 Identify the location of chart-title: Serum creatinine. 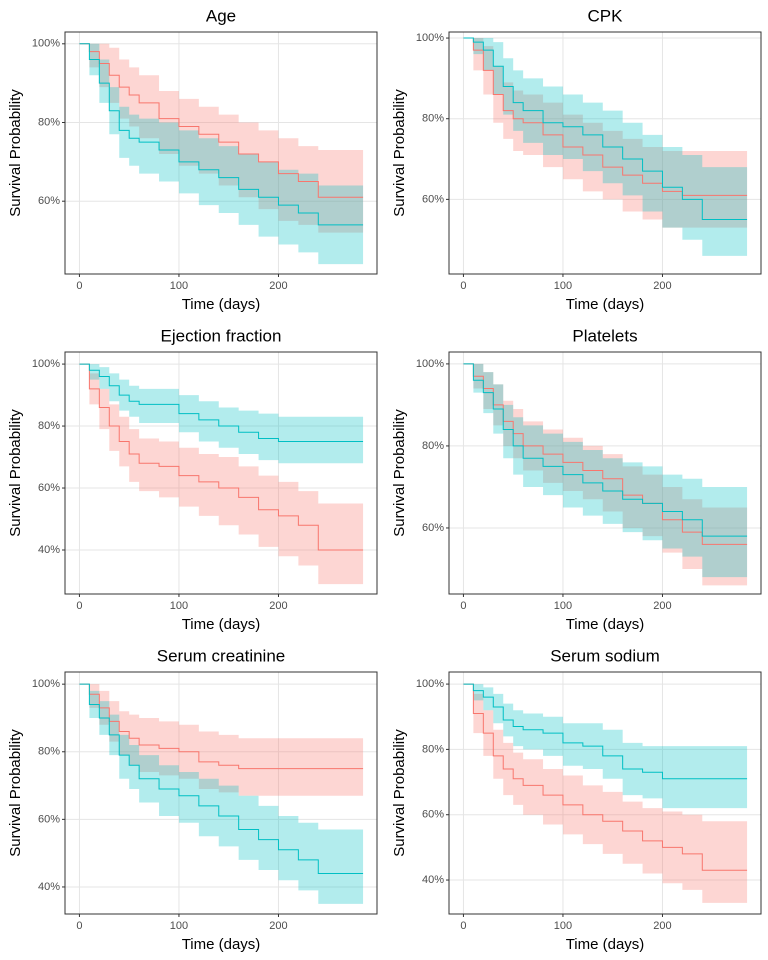
(221, 655).